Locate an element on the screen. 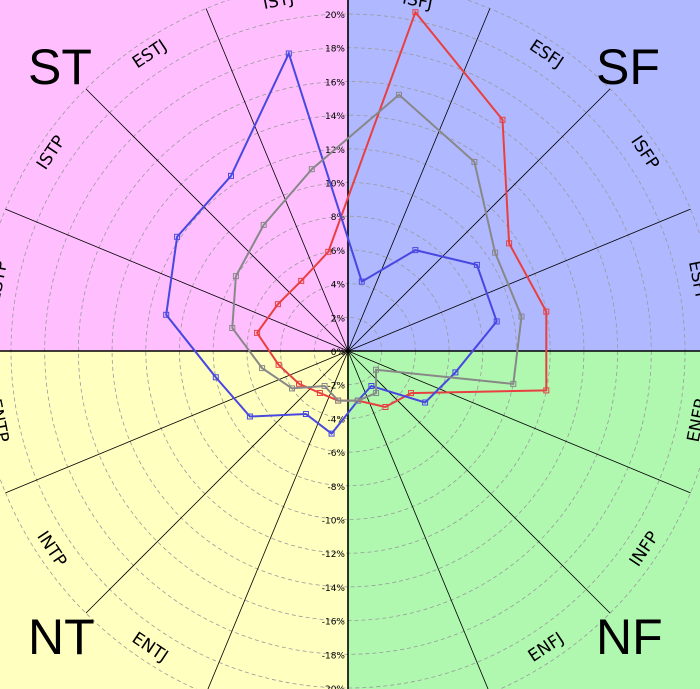 Image resolution: width=700 pixels, height=689 pixels. axis-tick-label: -2% is located at coordinates (336, 387).